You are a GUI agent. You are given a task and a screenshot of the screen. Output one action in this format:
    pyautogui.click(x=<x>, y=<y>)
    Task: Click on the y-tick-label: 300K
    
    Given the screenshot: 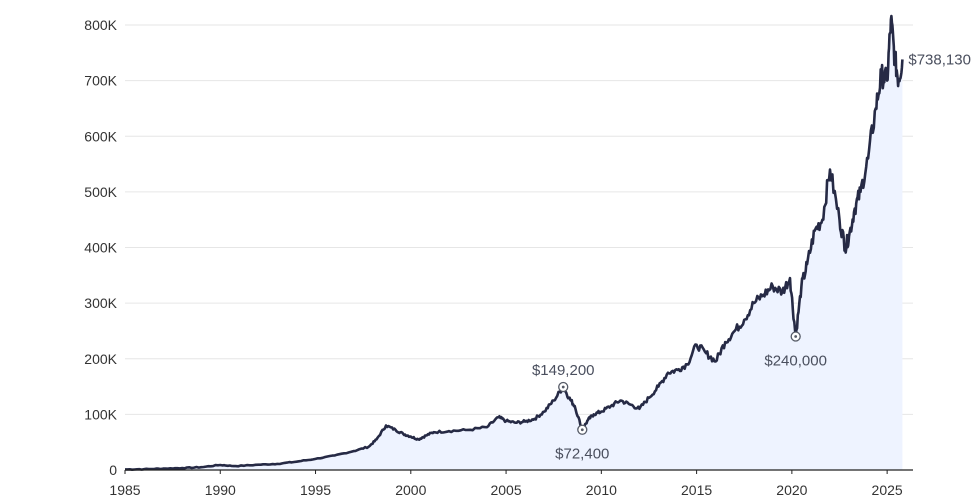 What is the action you would take?
    pyautogui.click(x=100, y=303)
    